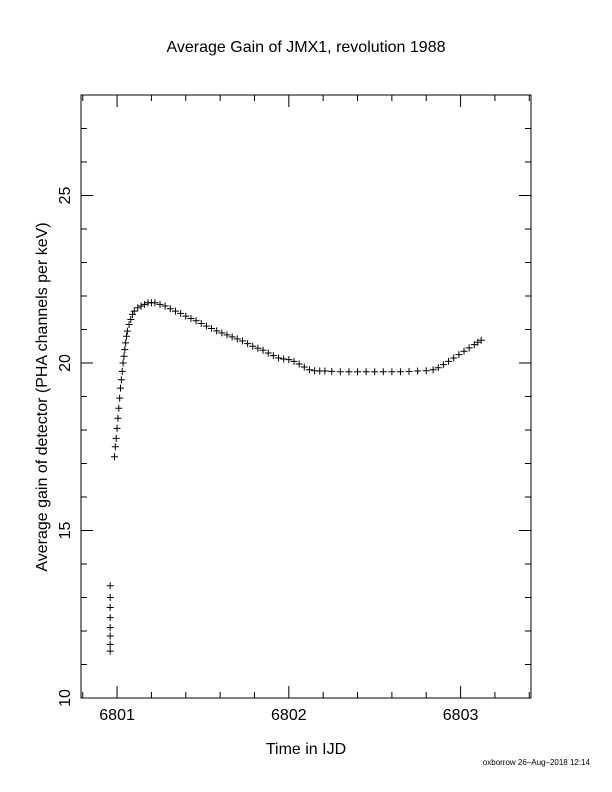  I want to click on x-axis-label: Time in IJD, so click(306, 749).